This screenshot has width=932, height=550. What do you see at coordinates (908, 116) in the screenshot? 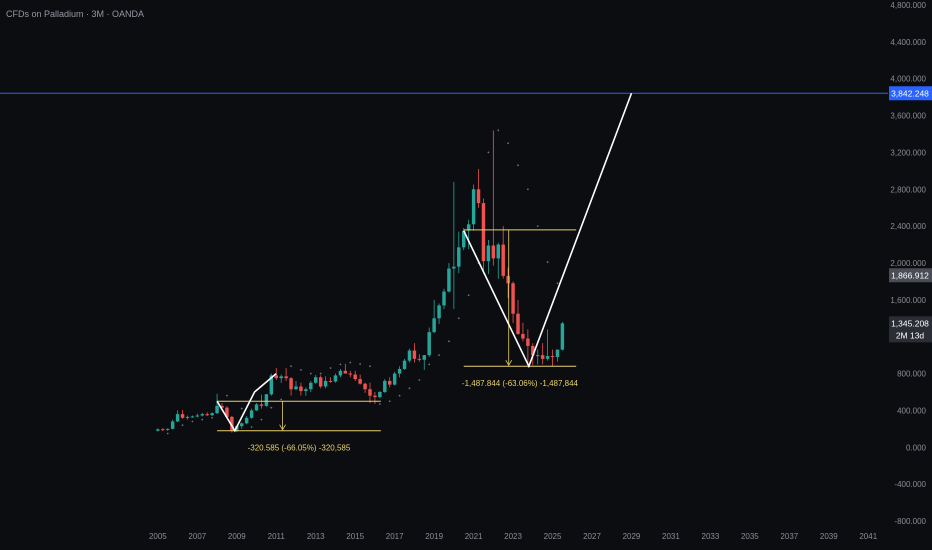
I see `y-tick-label: 3,600.000` at bounding box center [908, 116].